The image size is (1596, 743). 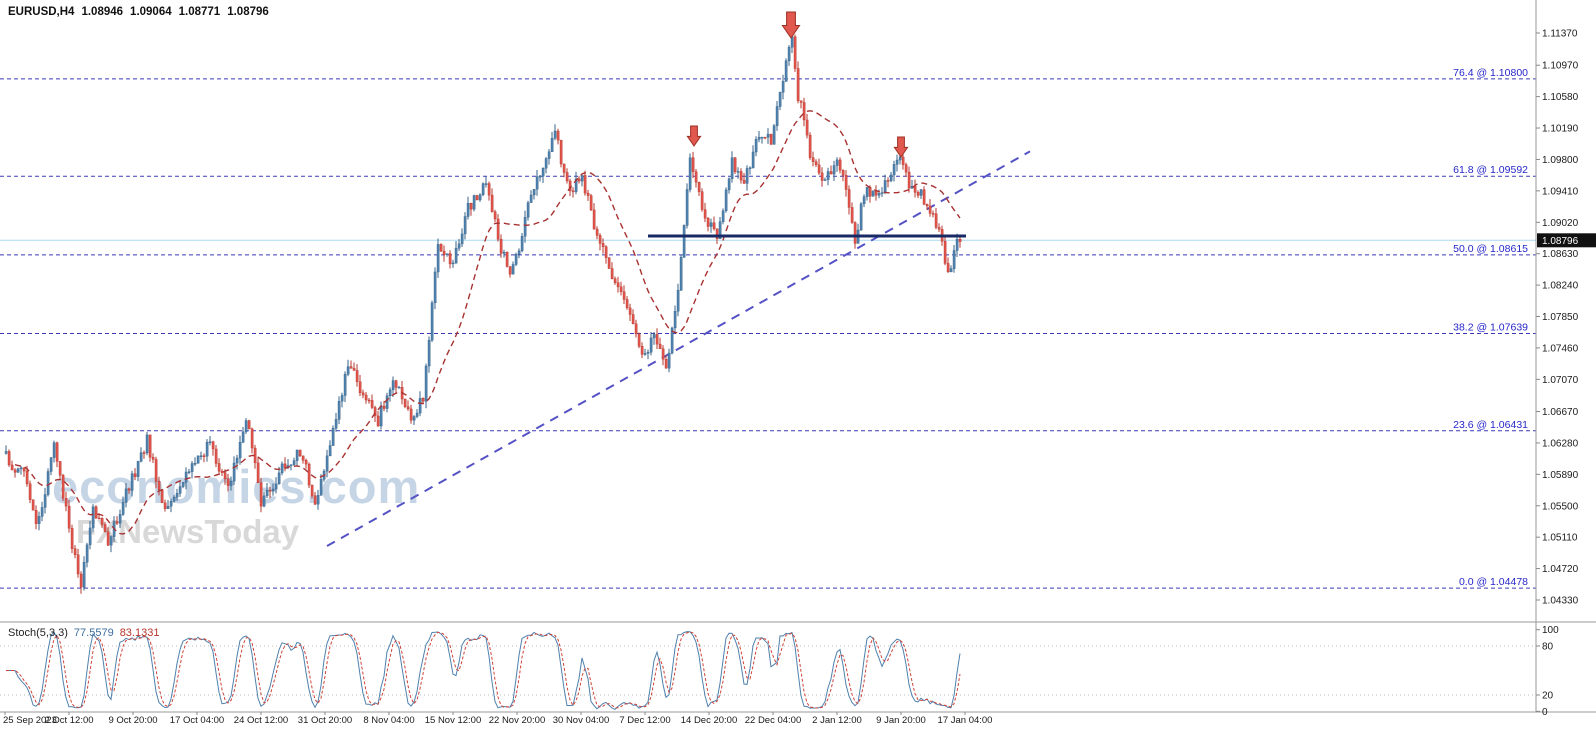 What do you see at coordinates (1560, 286) in the screenshot?
I see `svg-text: 1.08240` at bounding box center [1560, 286].